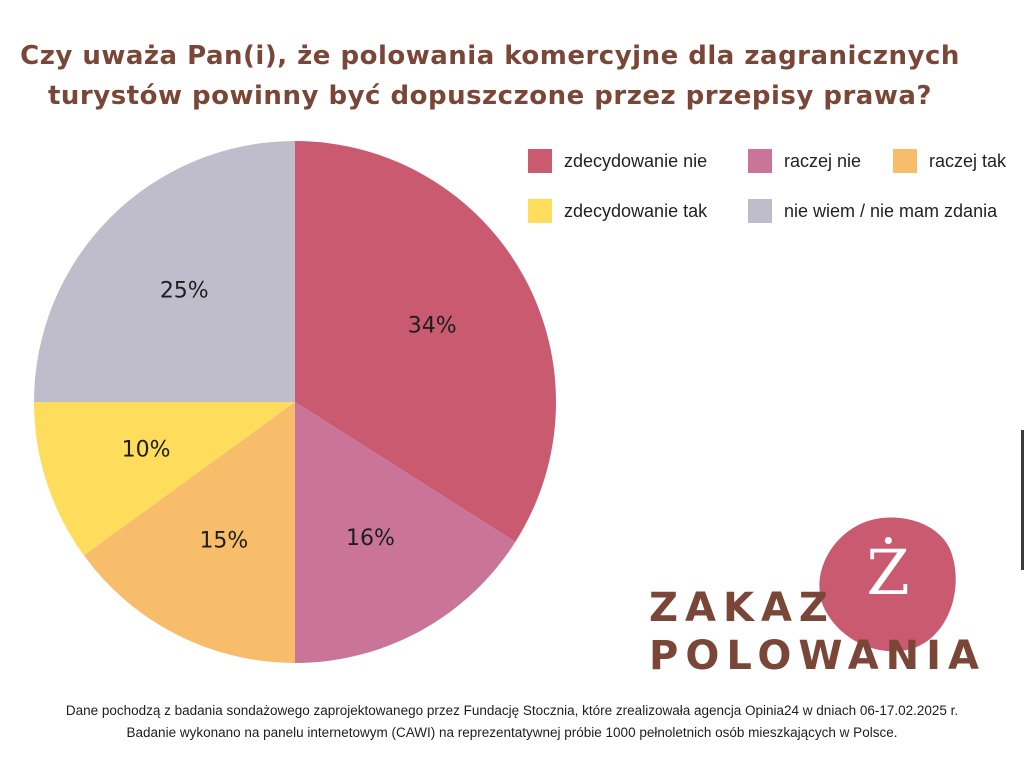  I want to click on pie-slice-label-2: 15%, so click(223, 541).